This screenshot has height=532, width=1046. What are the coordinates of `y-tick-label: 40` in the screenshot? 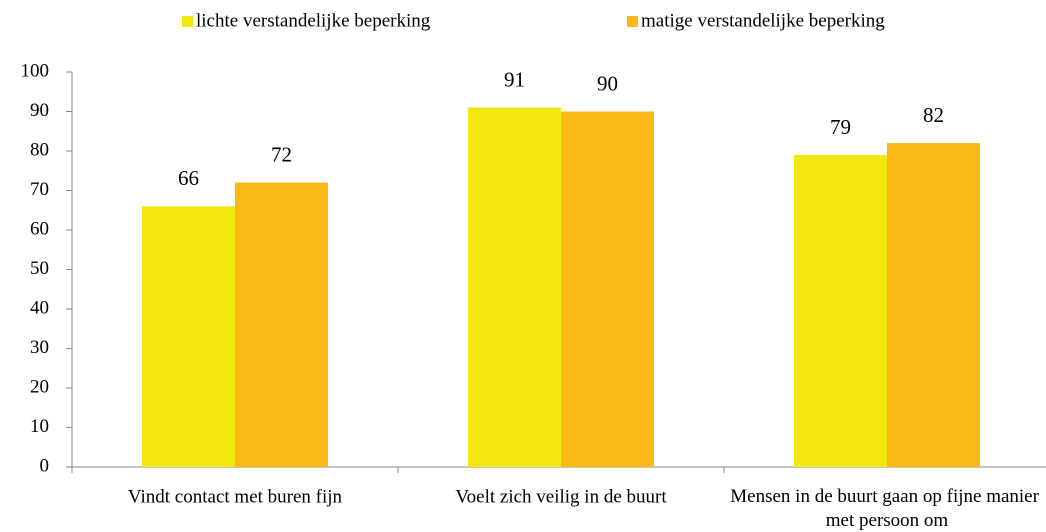 It's located at (39, 307).